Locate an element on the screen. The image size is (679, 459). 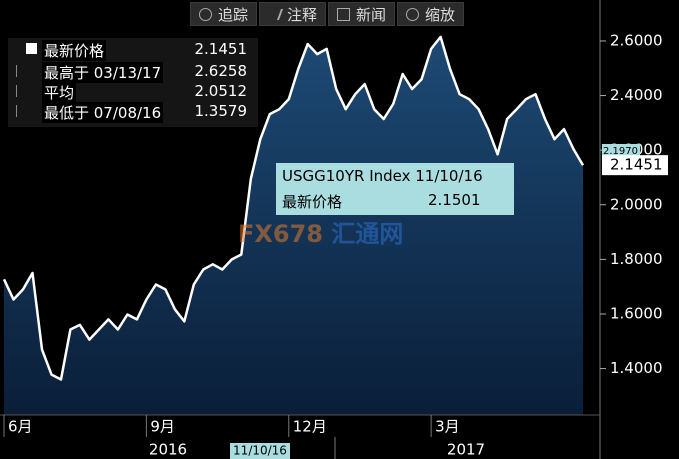
legend-row: 最新价格 2.1451 is located at coordinates (130, 50).